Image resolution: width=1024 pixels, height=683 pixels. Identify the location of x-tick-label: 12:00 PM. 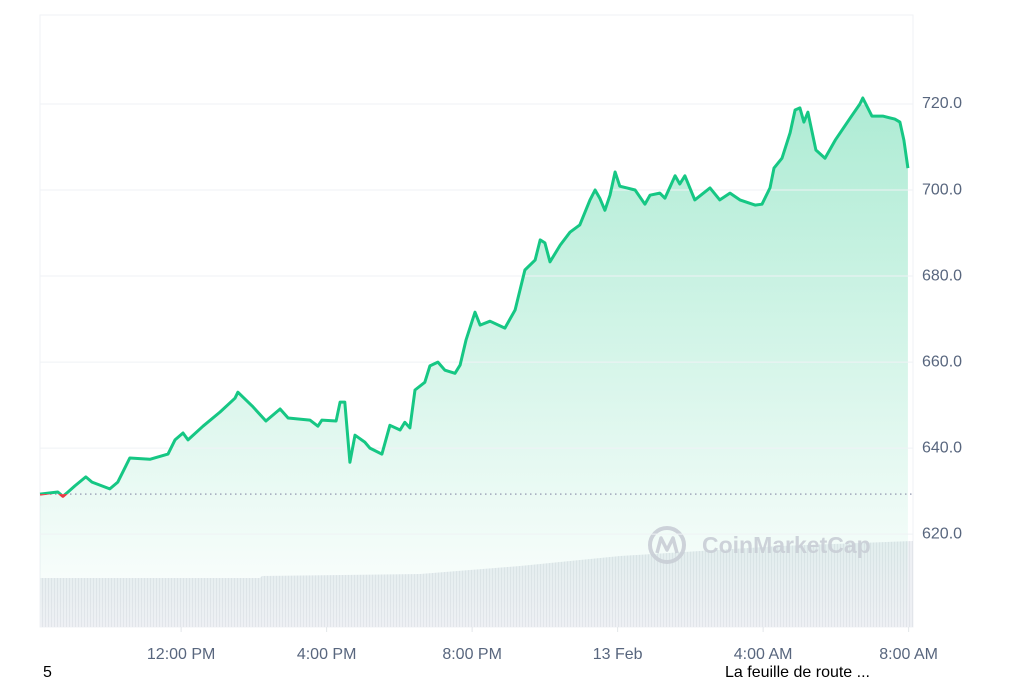
(181, 654).